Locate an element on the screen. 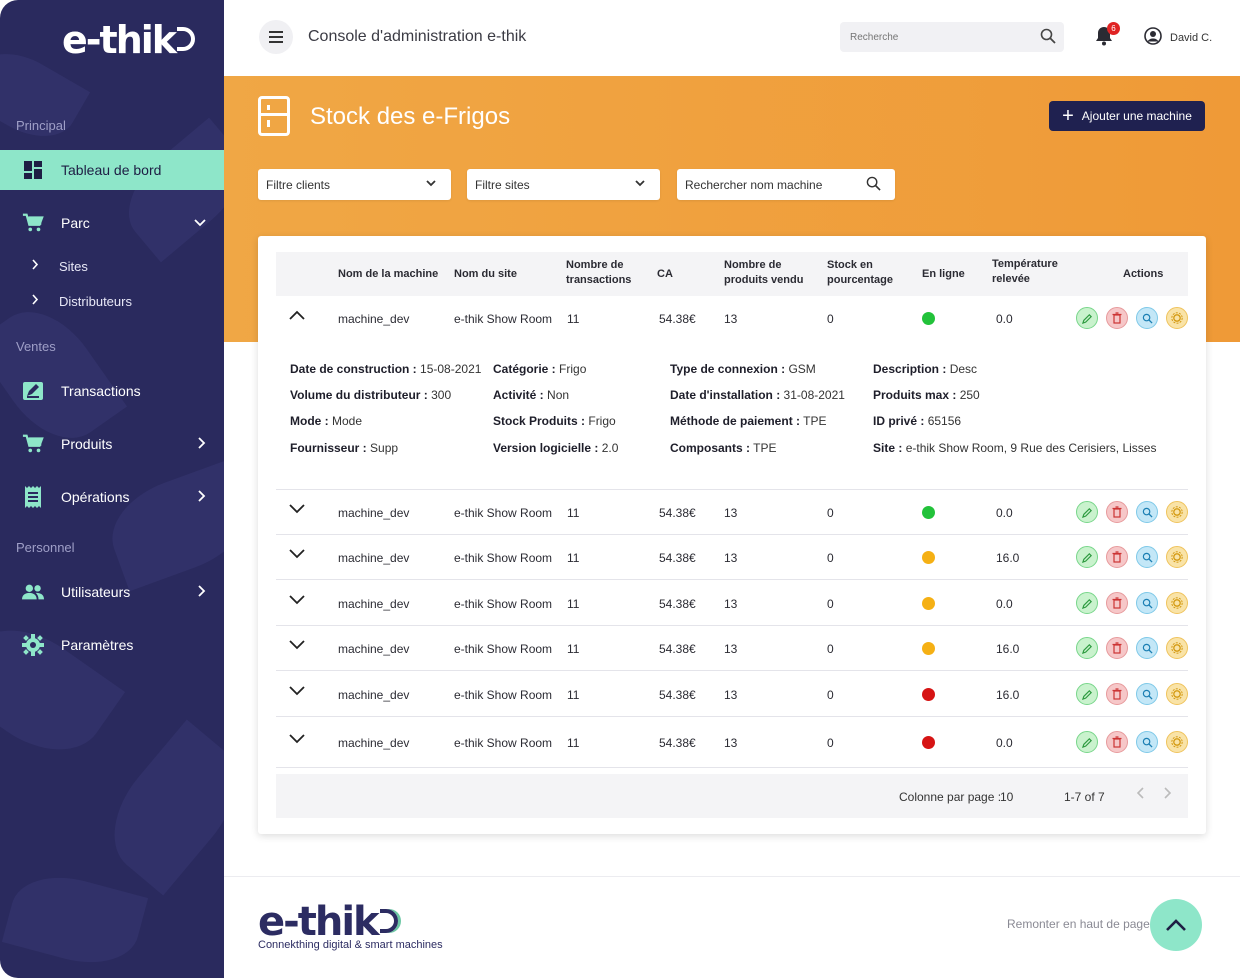 This screenshot has width=1240, height=978. menu-button is located at coordinates (276, 37).